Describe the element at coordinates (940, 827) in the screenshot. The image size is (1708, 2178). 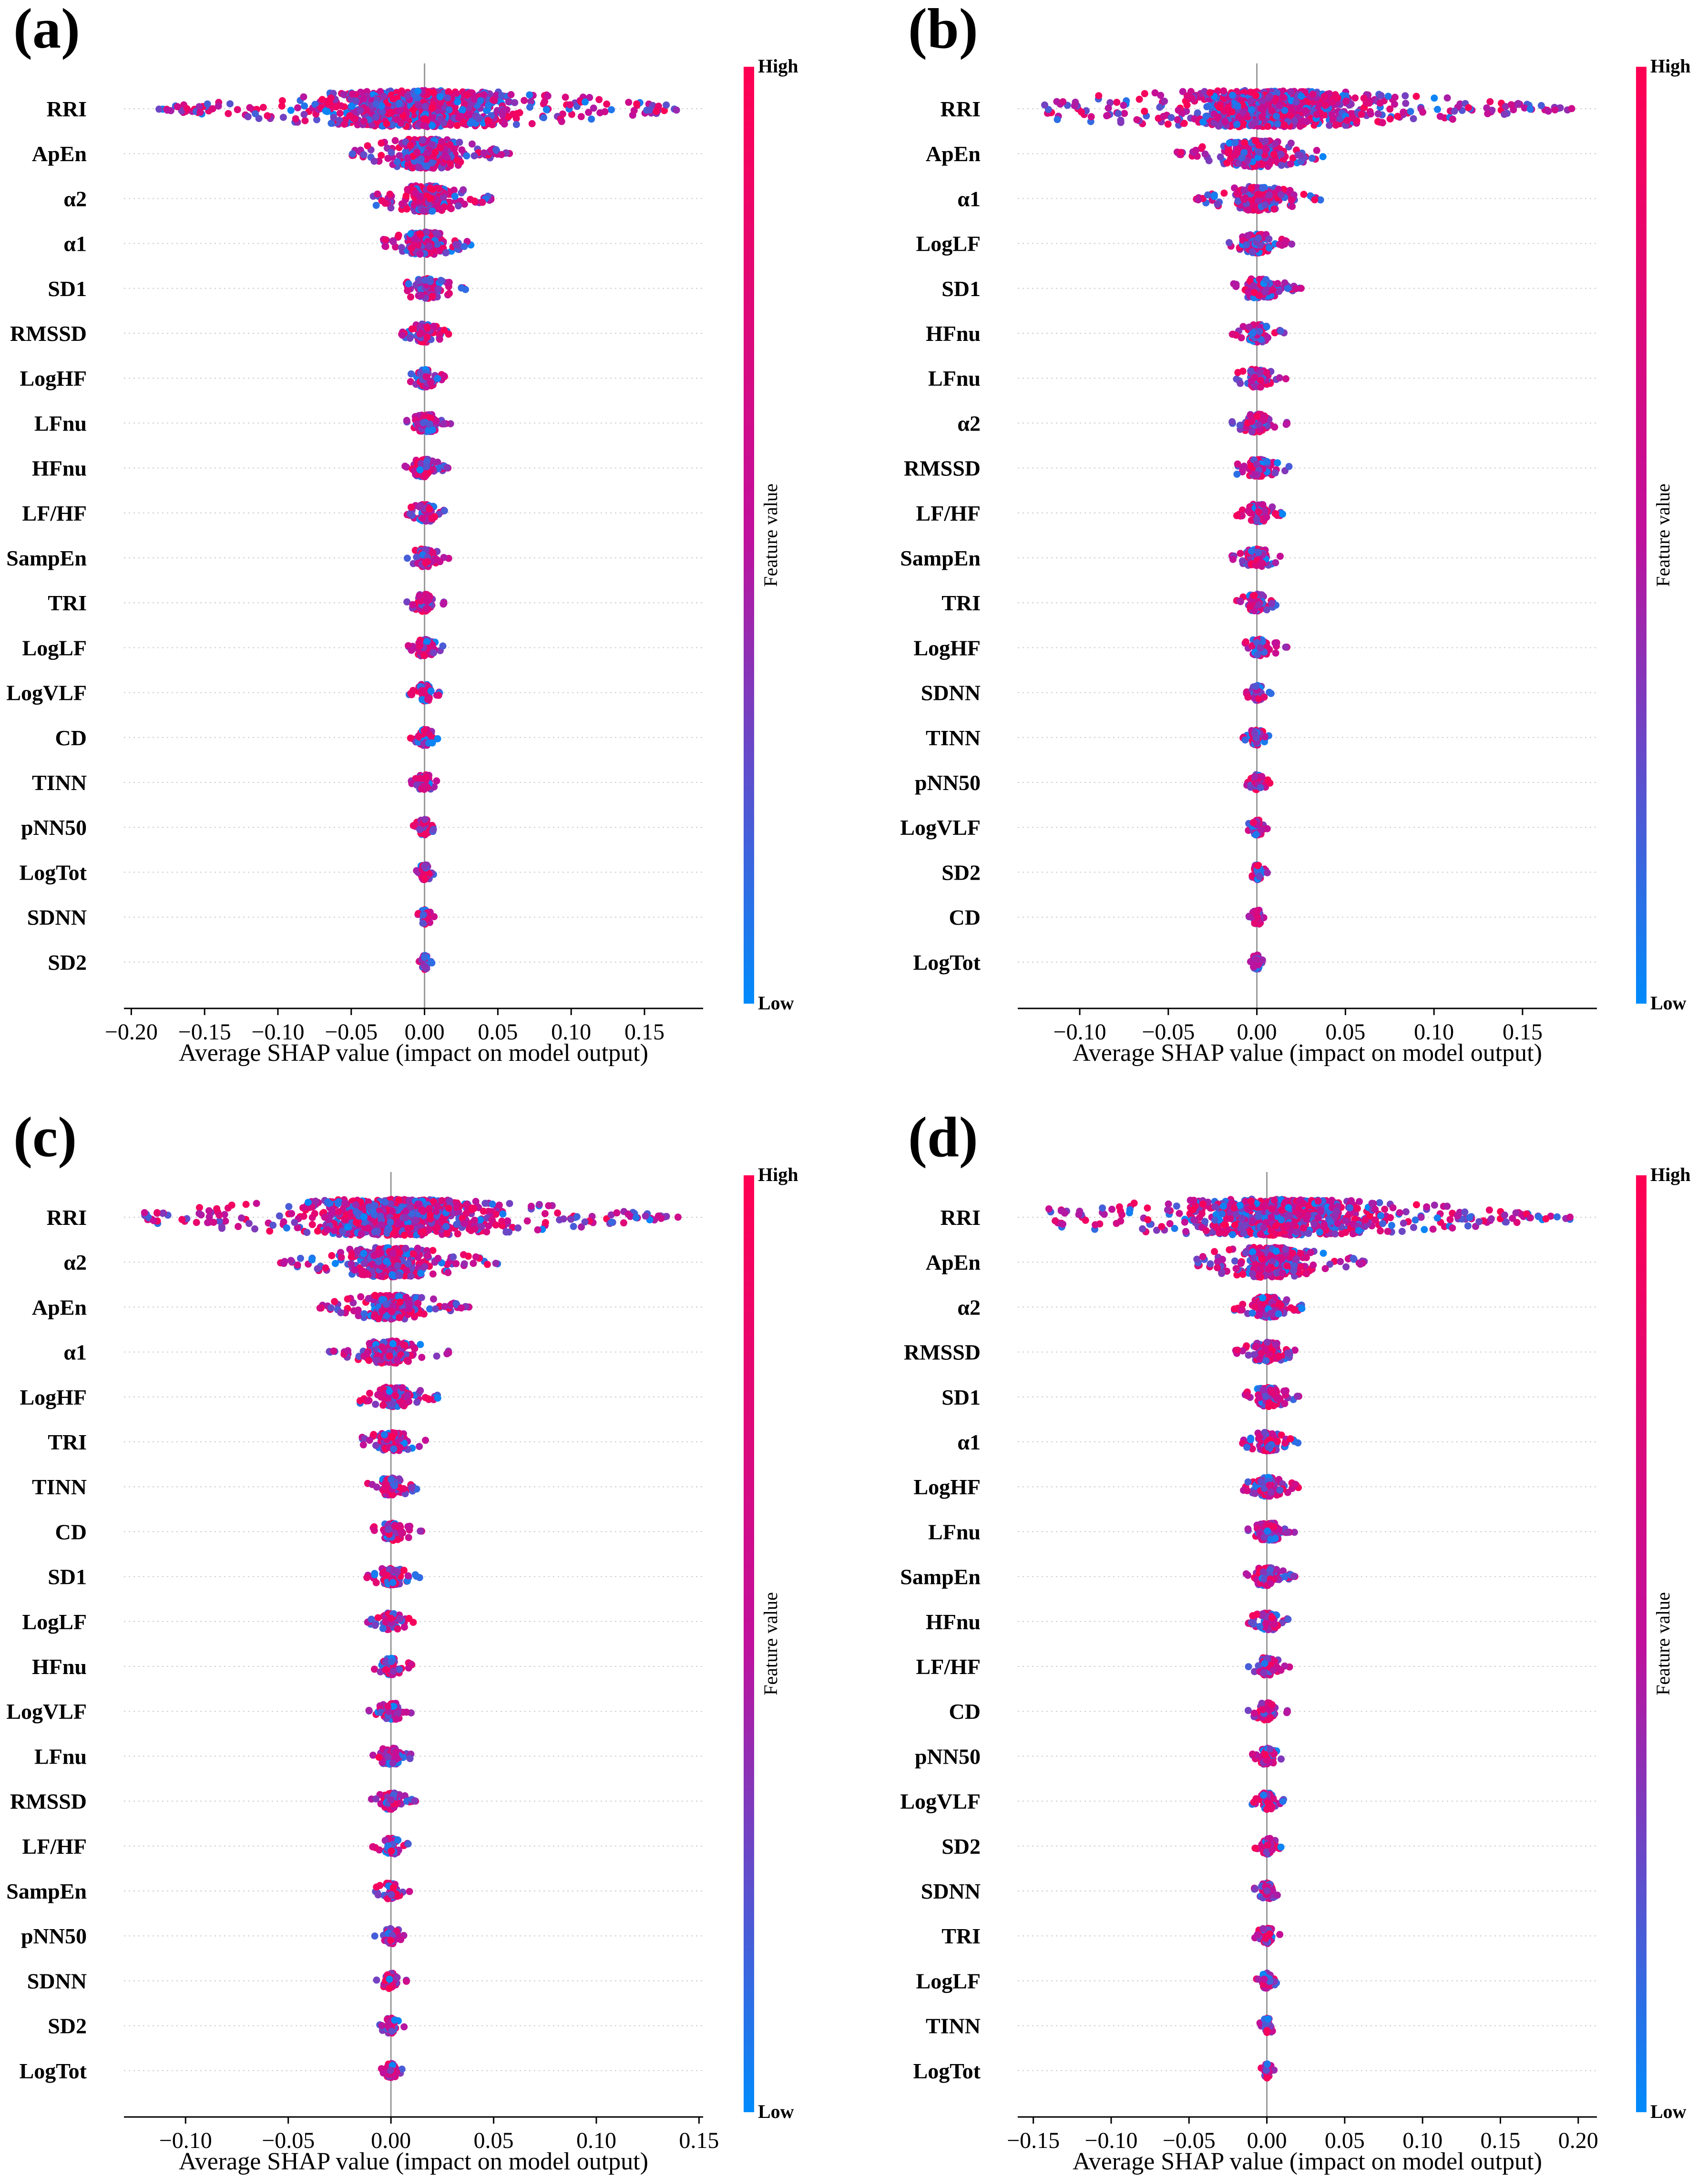
I see `feature-label: LogVLF` at that location.